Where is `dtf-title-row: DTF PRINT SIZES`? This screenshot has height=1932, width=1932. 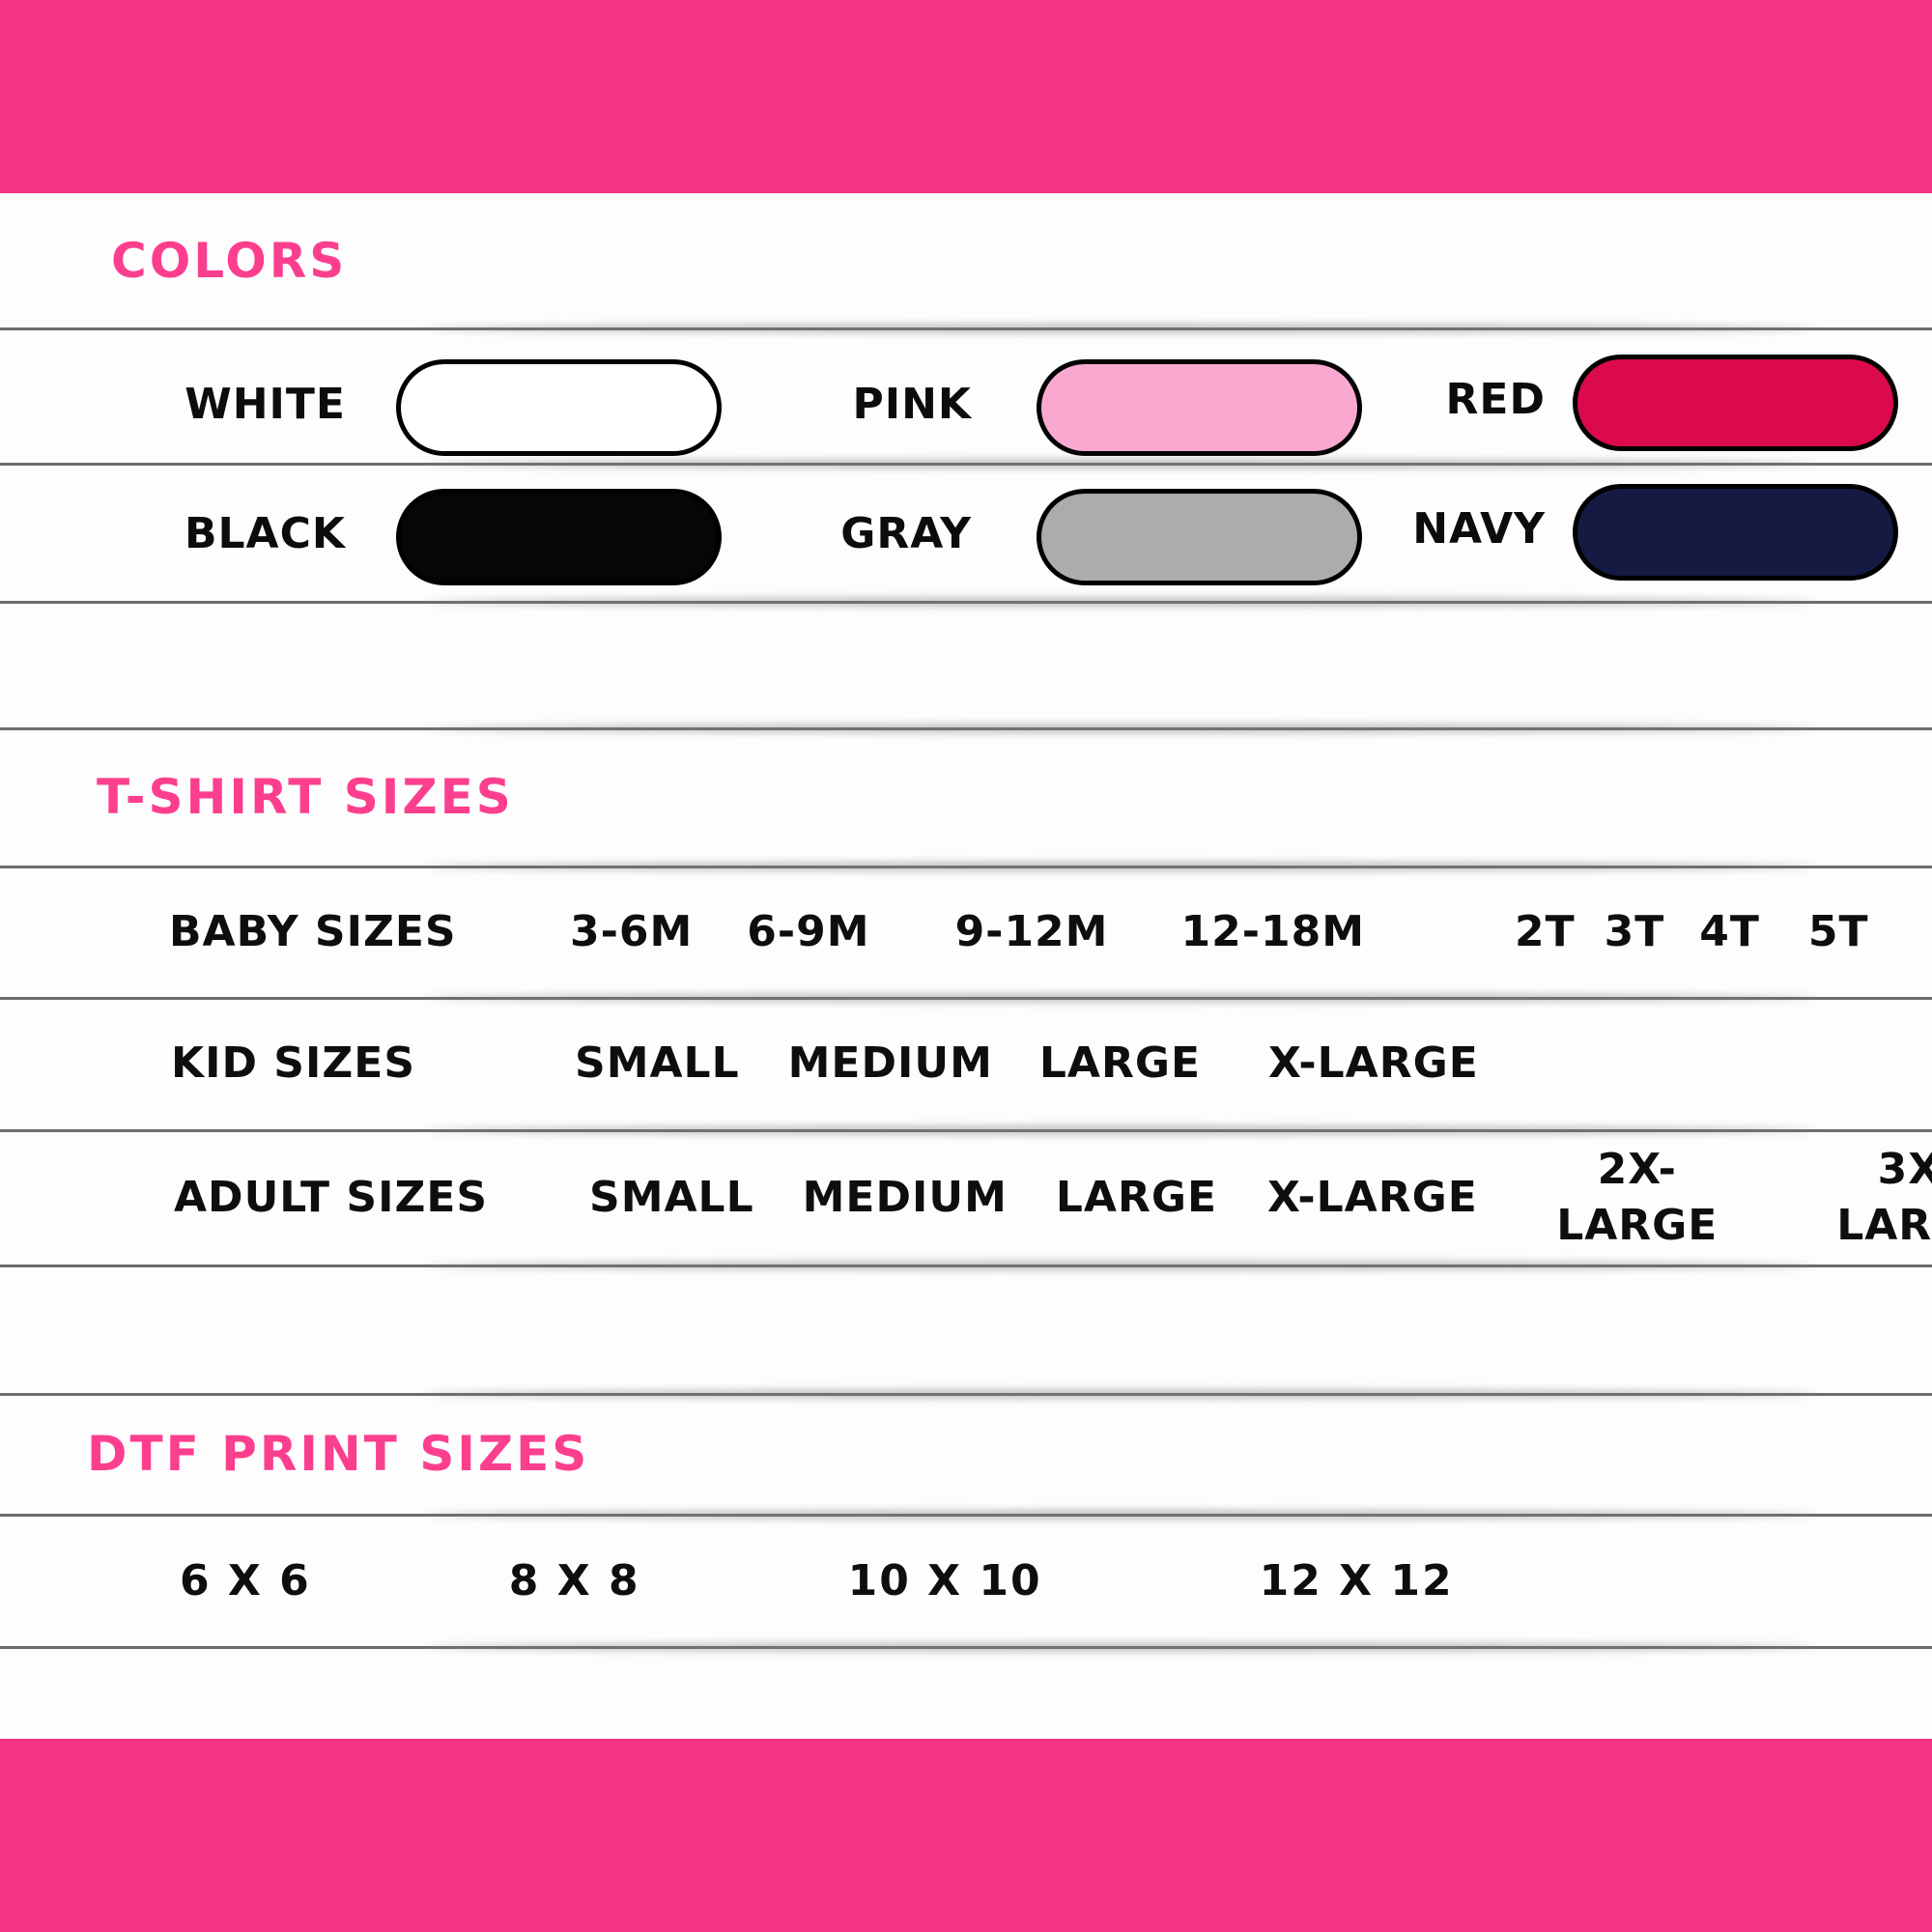
dtf-title-row: DTF PRINT SIZES is located at coordinates (966, 1453).